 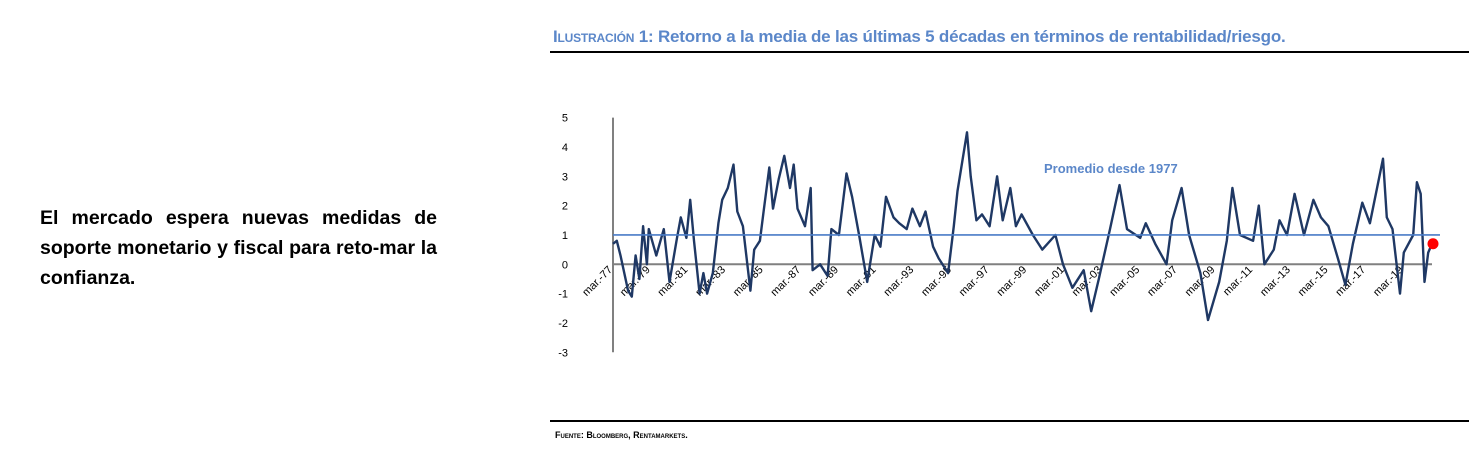 What do you see at coordinates (563, 295) in the screenshot?
I see `y-tick-label: -1` at bounding box center [563, 295].